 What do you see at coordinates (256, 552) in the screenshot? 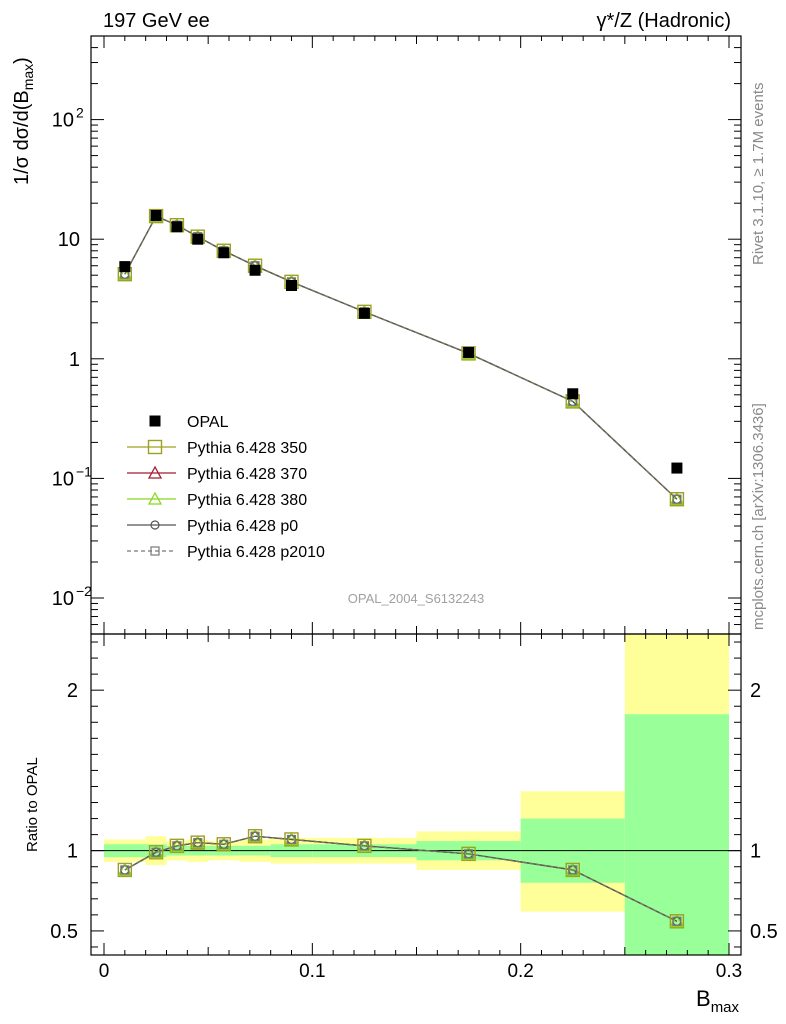
I see `legend-label-5: Pythia 6.428 p2010` at bounding box center [256, 552].